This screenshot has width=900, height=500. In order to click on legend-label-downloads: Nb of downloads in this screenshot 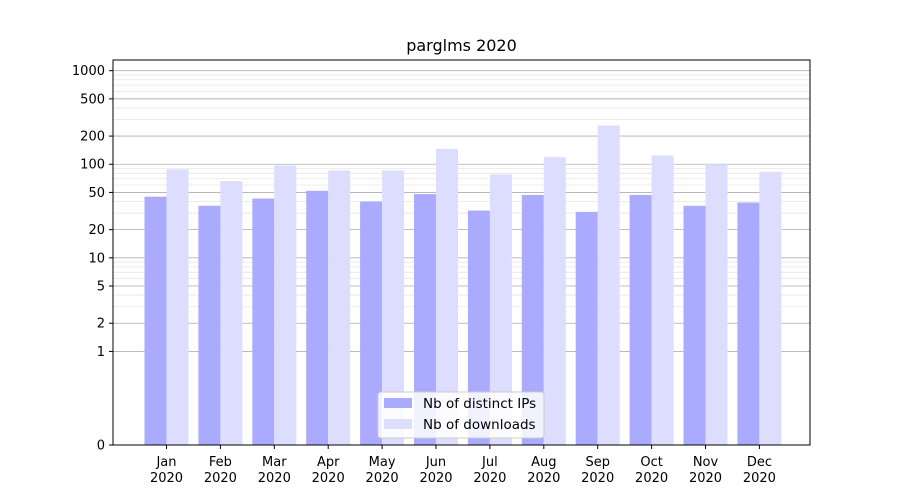, I will do `click(479, 425)`.